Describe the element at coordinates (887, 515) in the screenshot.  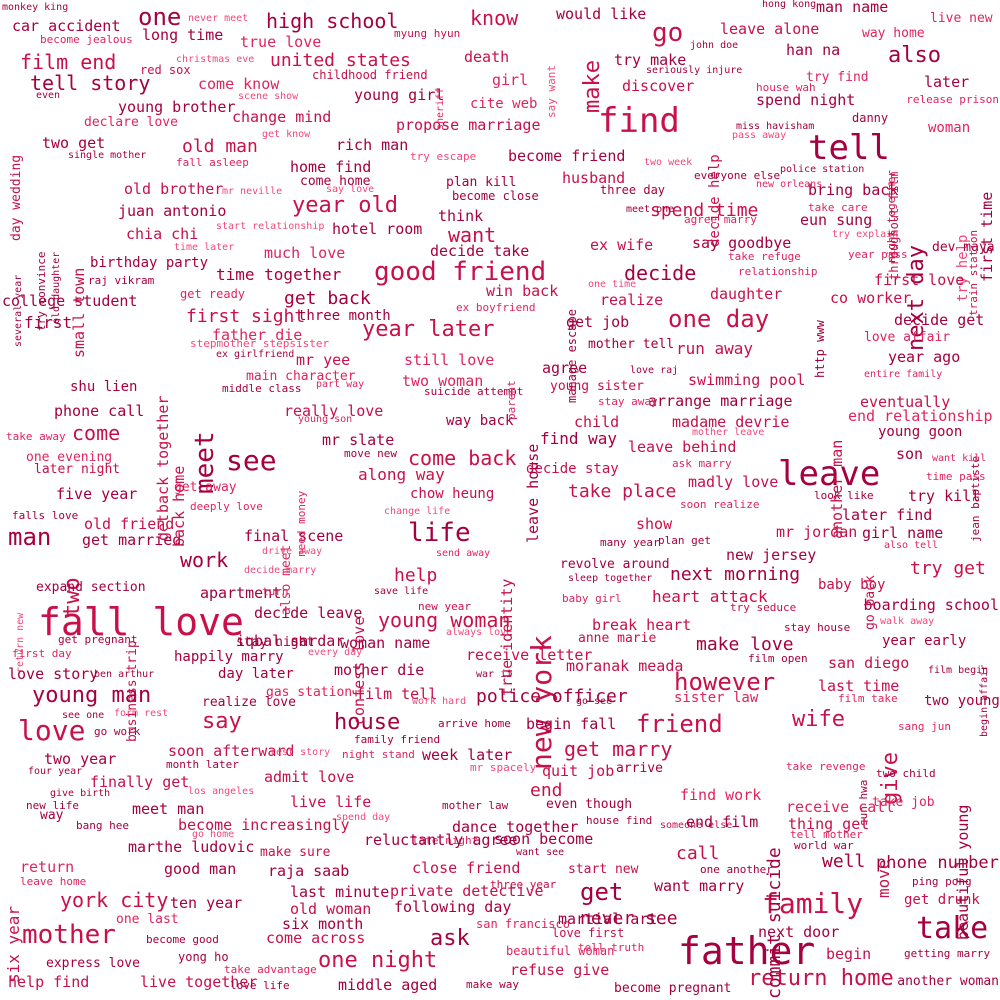
I see `word-later-find: later find` at that location.